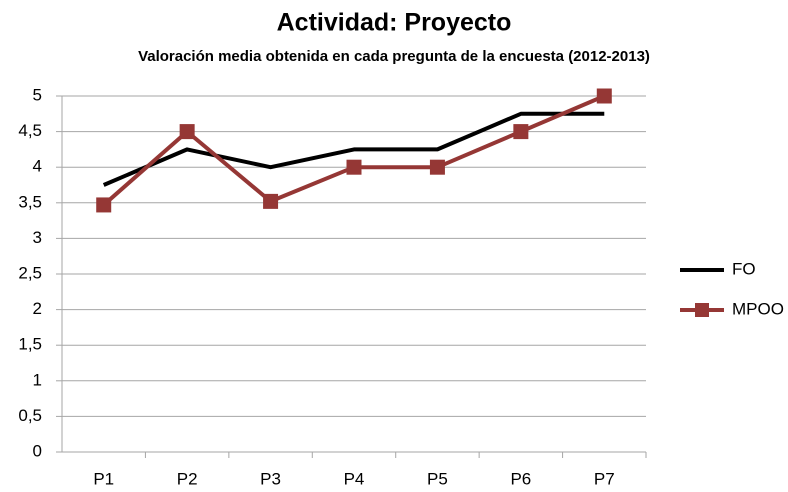 The height and width of the screenshot is (492, 788). Describe the element at coordinates (30, 201) in the screenshot. I see `y-tick-label: 3,5` at that location.